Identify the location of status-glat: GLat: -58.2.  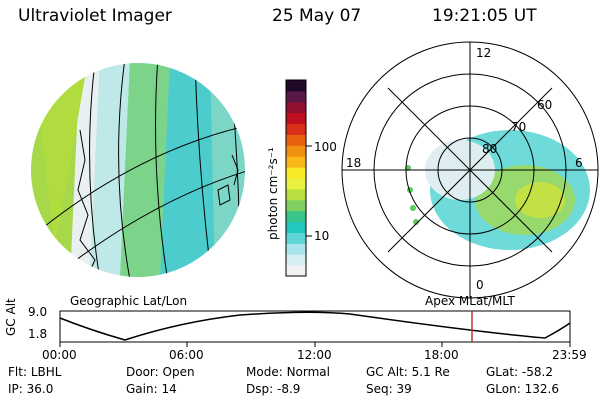
(519, 372).